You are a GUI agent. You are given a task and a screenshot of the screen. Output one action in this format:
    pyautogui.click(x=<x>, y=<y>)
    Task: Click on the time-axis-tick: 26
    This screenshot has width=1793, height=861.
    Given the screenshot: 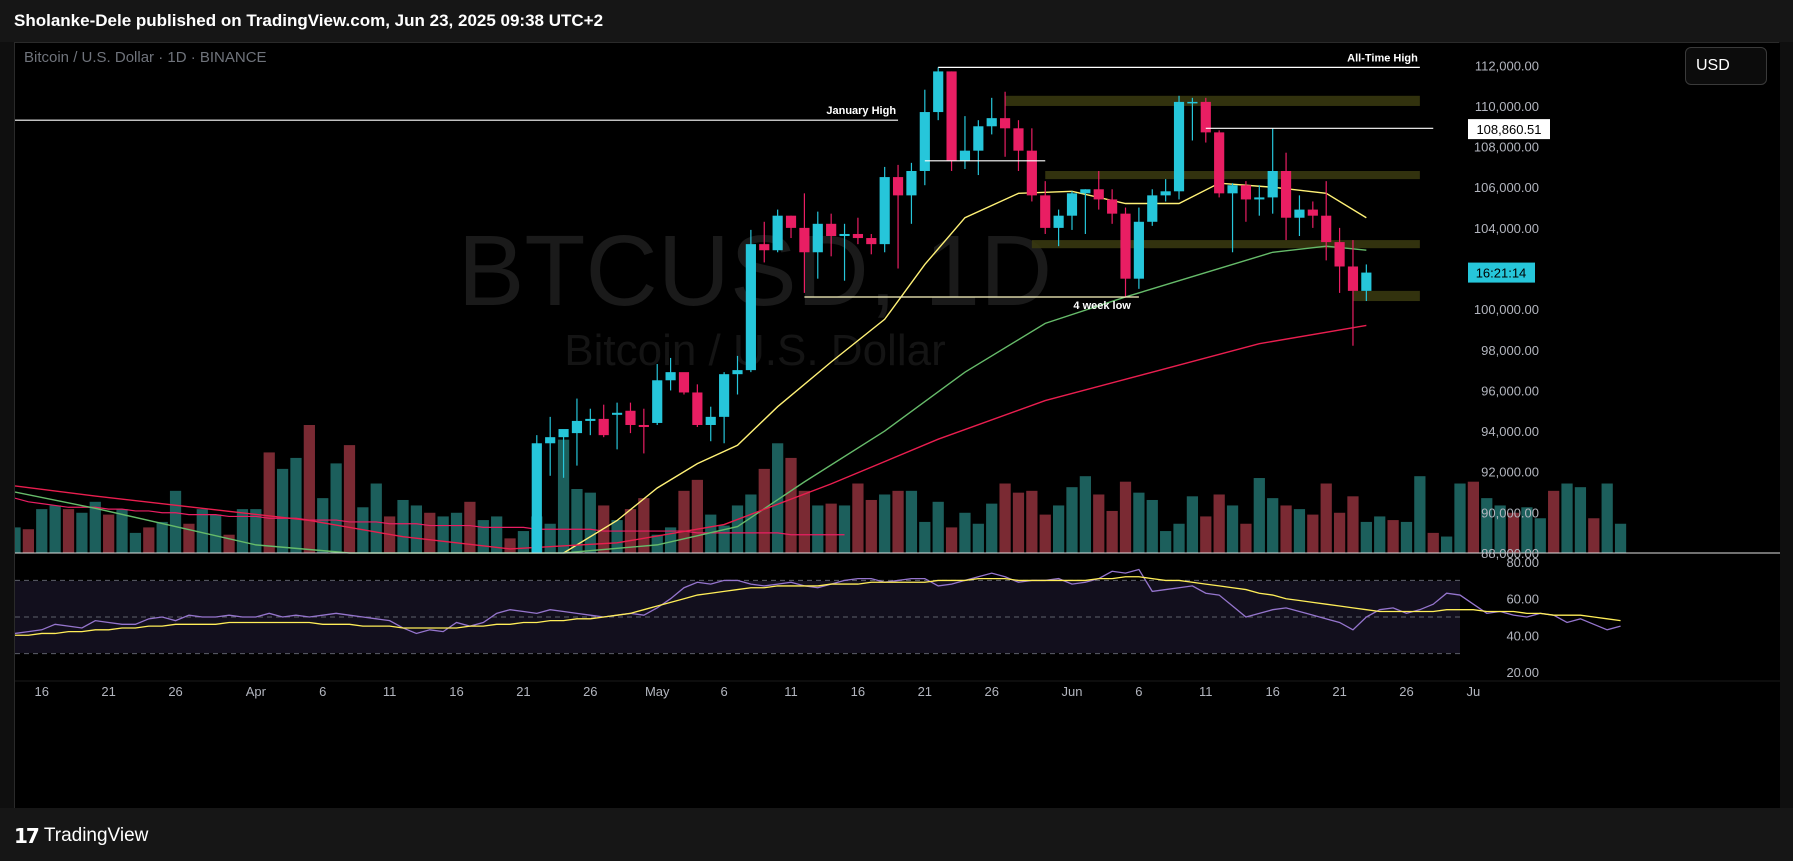 What is the action you would take?
    pyautogui.click(x=991, y=691)
    